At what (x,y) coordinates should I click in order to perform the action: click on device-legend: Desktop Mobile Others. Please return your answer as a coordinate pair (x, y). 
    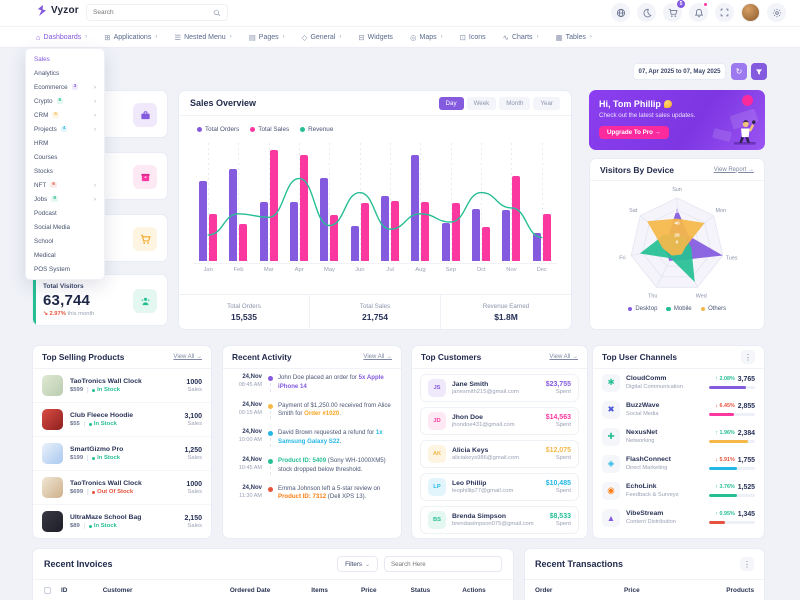
    Looking at the image, I should click on (677, 309).